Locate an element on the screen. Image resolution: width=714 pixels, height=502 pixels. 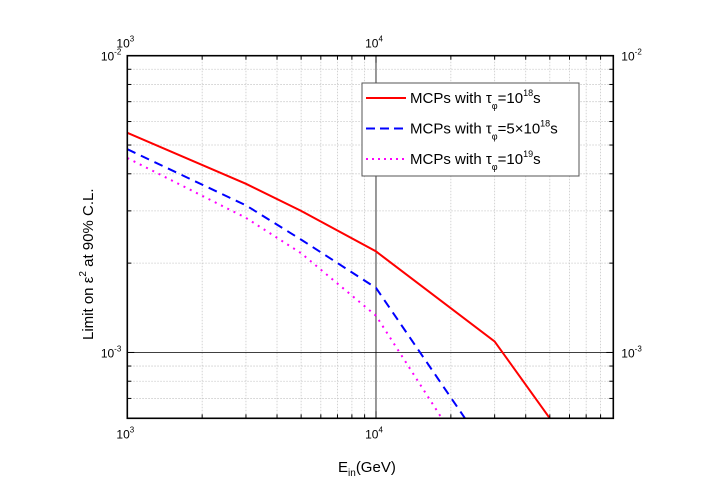
legend-label-2: MCPs with τφ=5×1018s is located at coordinates (484, 130).